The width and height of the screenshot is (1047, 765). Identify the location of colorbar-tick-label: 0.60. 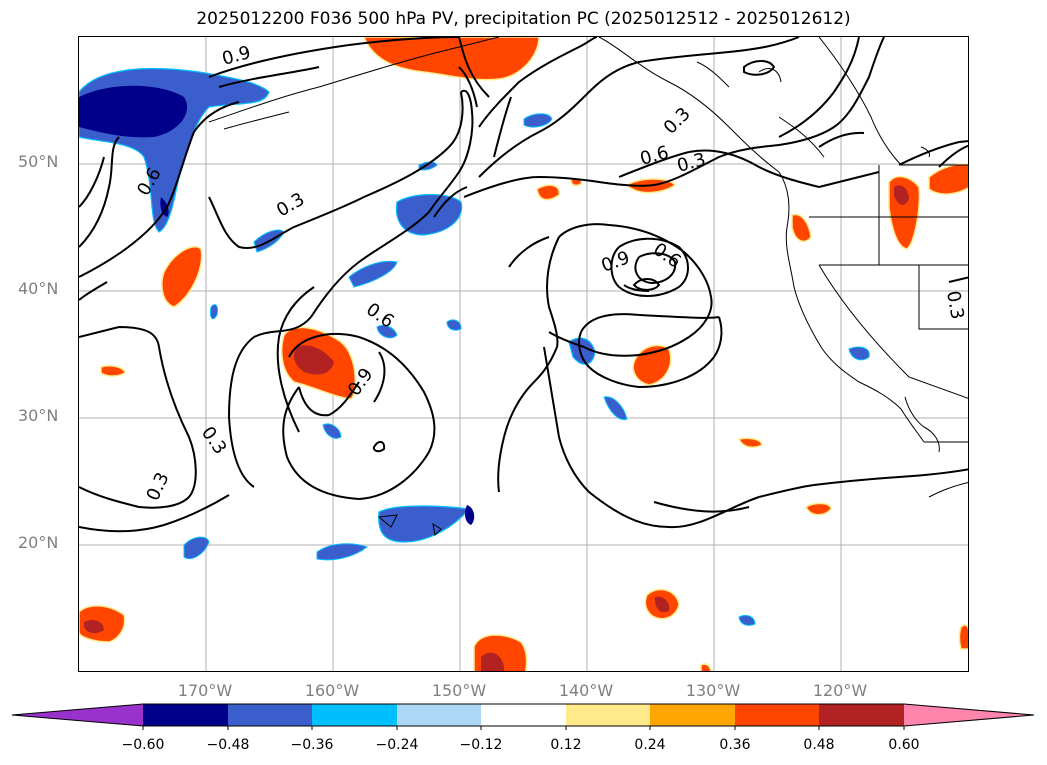
(904, 745).